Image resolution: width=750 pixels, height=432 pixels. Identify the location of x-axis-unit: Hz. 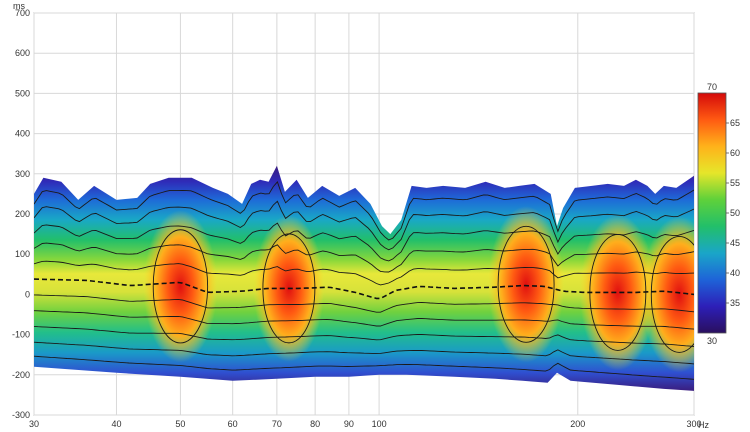
(703, 425).